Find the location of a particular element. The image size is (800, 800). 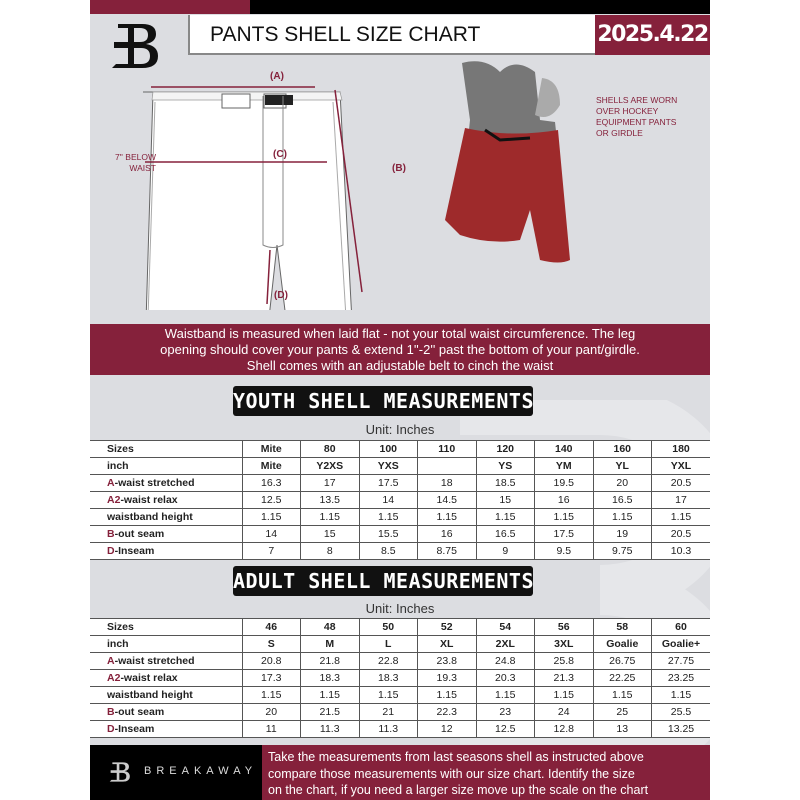

table-cell: 11 is located at coordinates (271, 729).